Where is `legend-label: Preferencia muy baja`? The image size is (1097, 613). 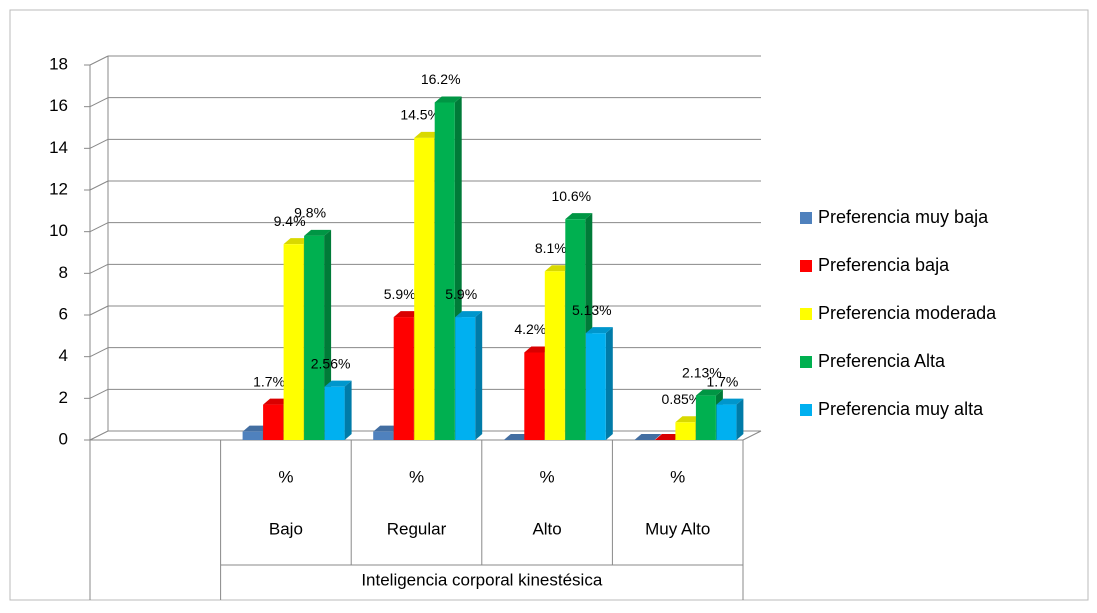
legend-label: Preferencia muy baja is located at coordinates (903, 217).